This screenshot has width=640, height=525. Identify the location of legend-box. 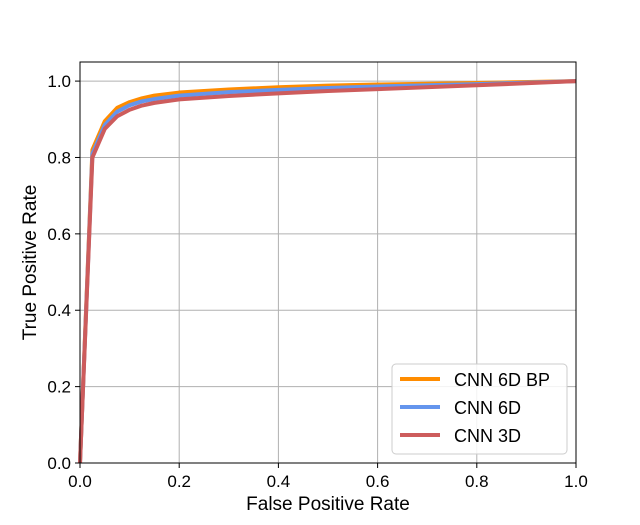
(479, 409).